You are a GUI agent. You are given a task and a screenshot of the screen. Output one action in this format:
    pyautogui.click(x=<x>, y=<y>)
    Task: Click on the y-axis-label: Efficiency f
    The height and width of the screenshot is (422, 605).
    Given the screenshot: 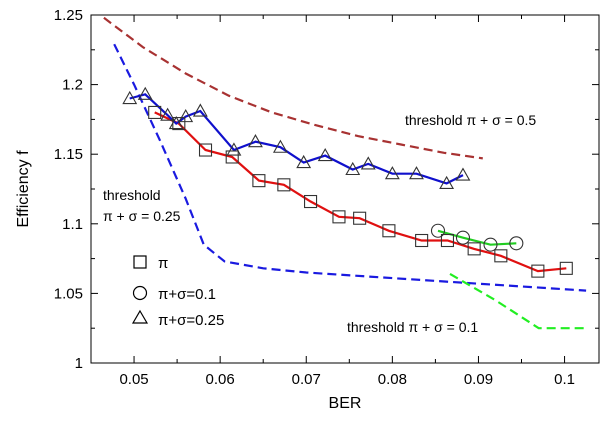 What is the action you would take?
    pyautogui.click(x=23, y=189)
    